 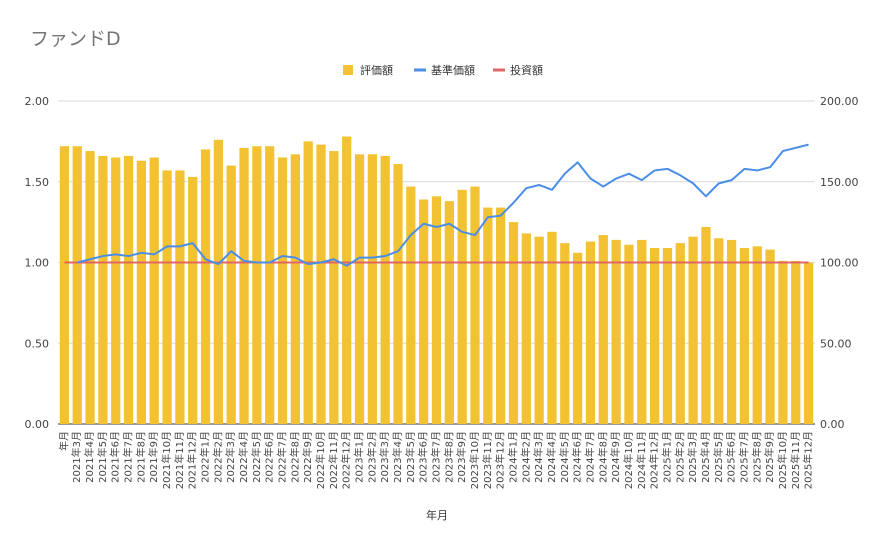 What do you see at coordinates (743, 457) in the screenshot?
I see `x-tick-label: 2025年7月` at bounding box center [743, 457].